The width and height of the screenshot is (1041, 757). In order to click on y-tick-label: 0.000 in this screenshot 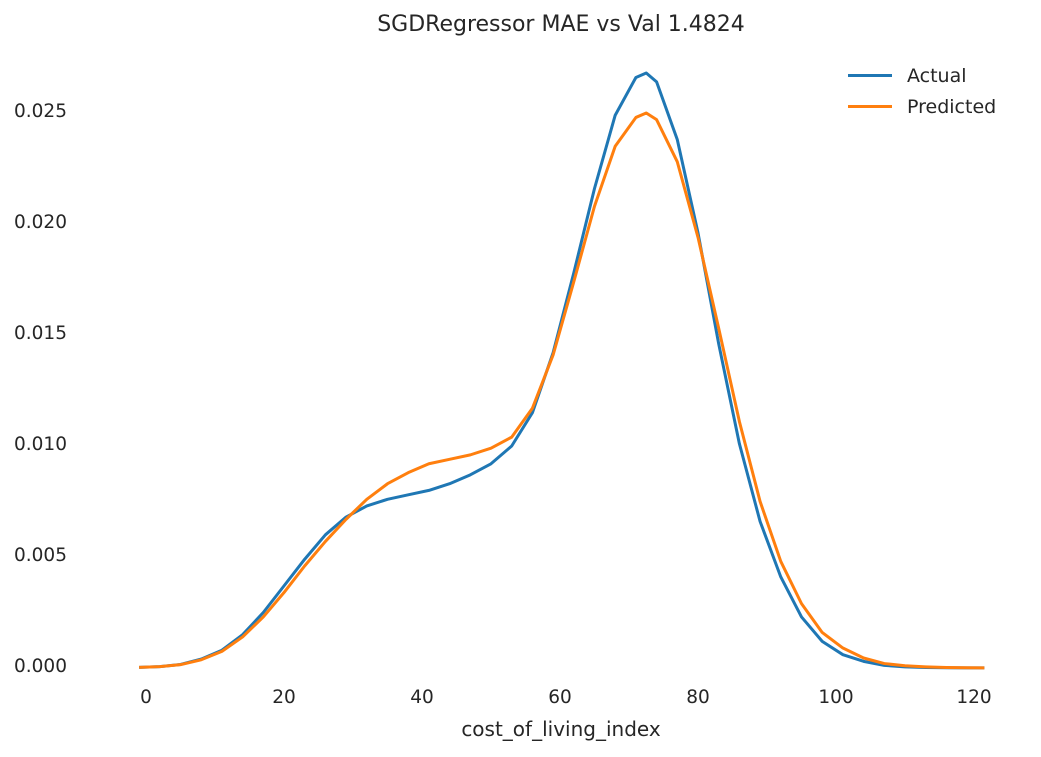, I will do `click(40, 666)`.